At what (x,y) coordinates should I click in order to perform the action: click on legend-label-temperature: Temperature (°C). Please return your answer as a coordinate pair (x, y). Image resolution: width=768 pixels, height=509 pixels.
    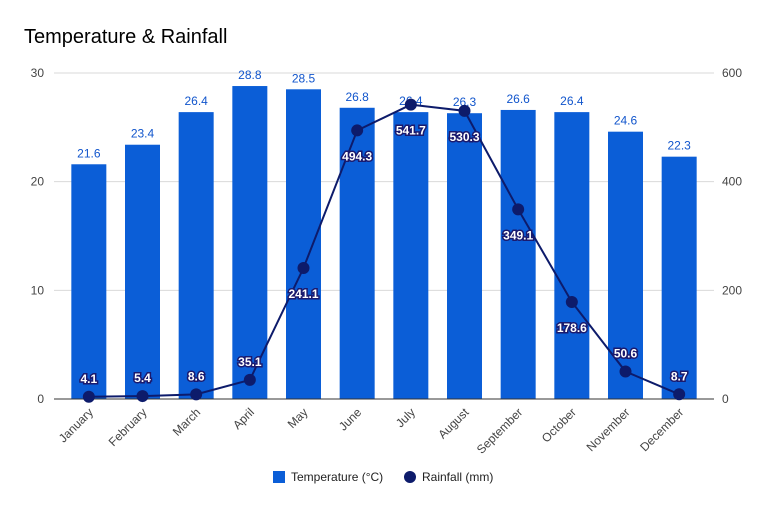
    Looking at the image, I should click on (337, 477).